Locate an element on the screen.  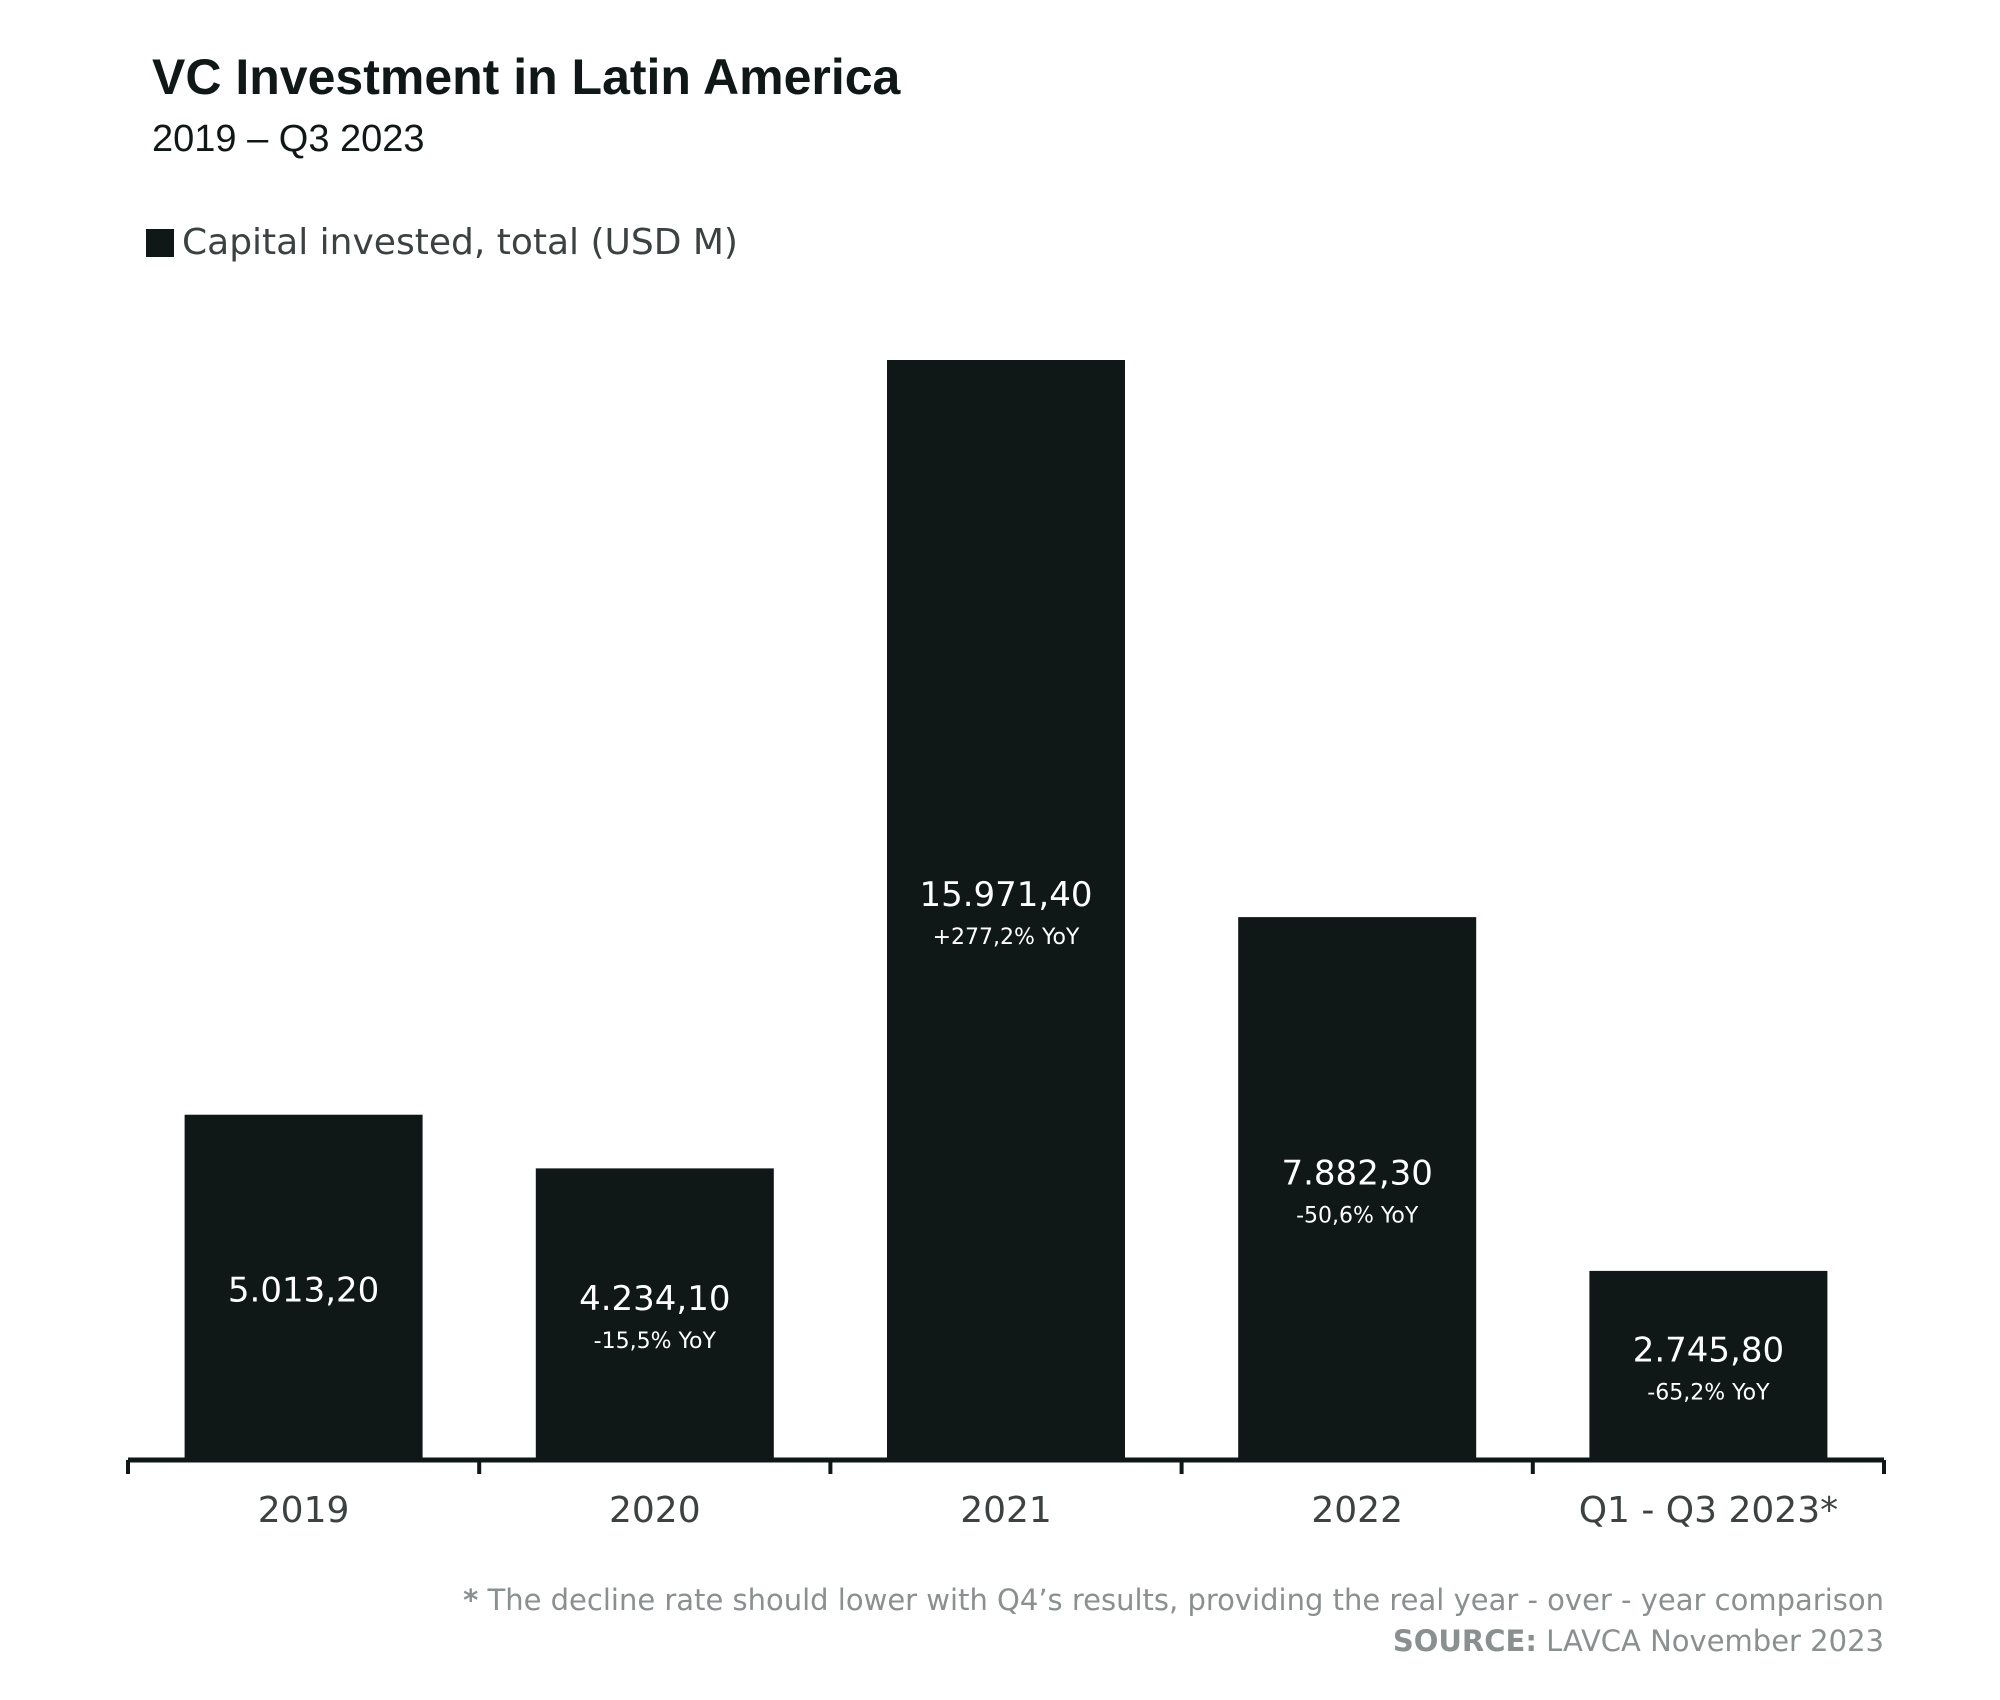
bar-yoy-label-2: +277,2% YoY is located at coordinates (1006, 937).